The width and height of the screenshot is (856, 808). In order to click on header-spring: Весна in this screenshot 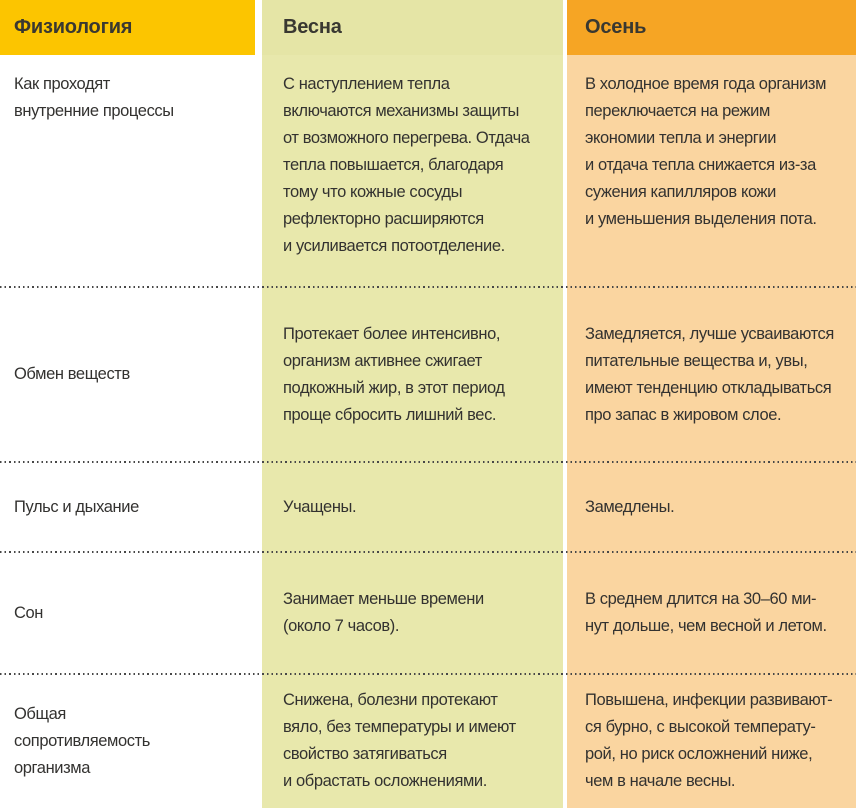, I will do `click(412, 27)`.